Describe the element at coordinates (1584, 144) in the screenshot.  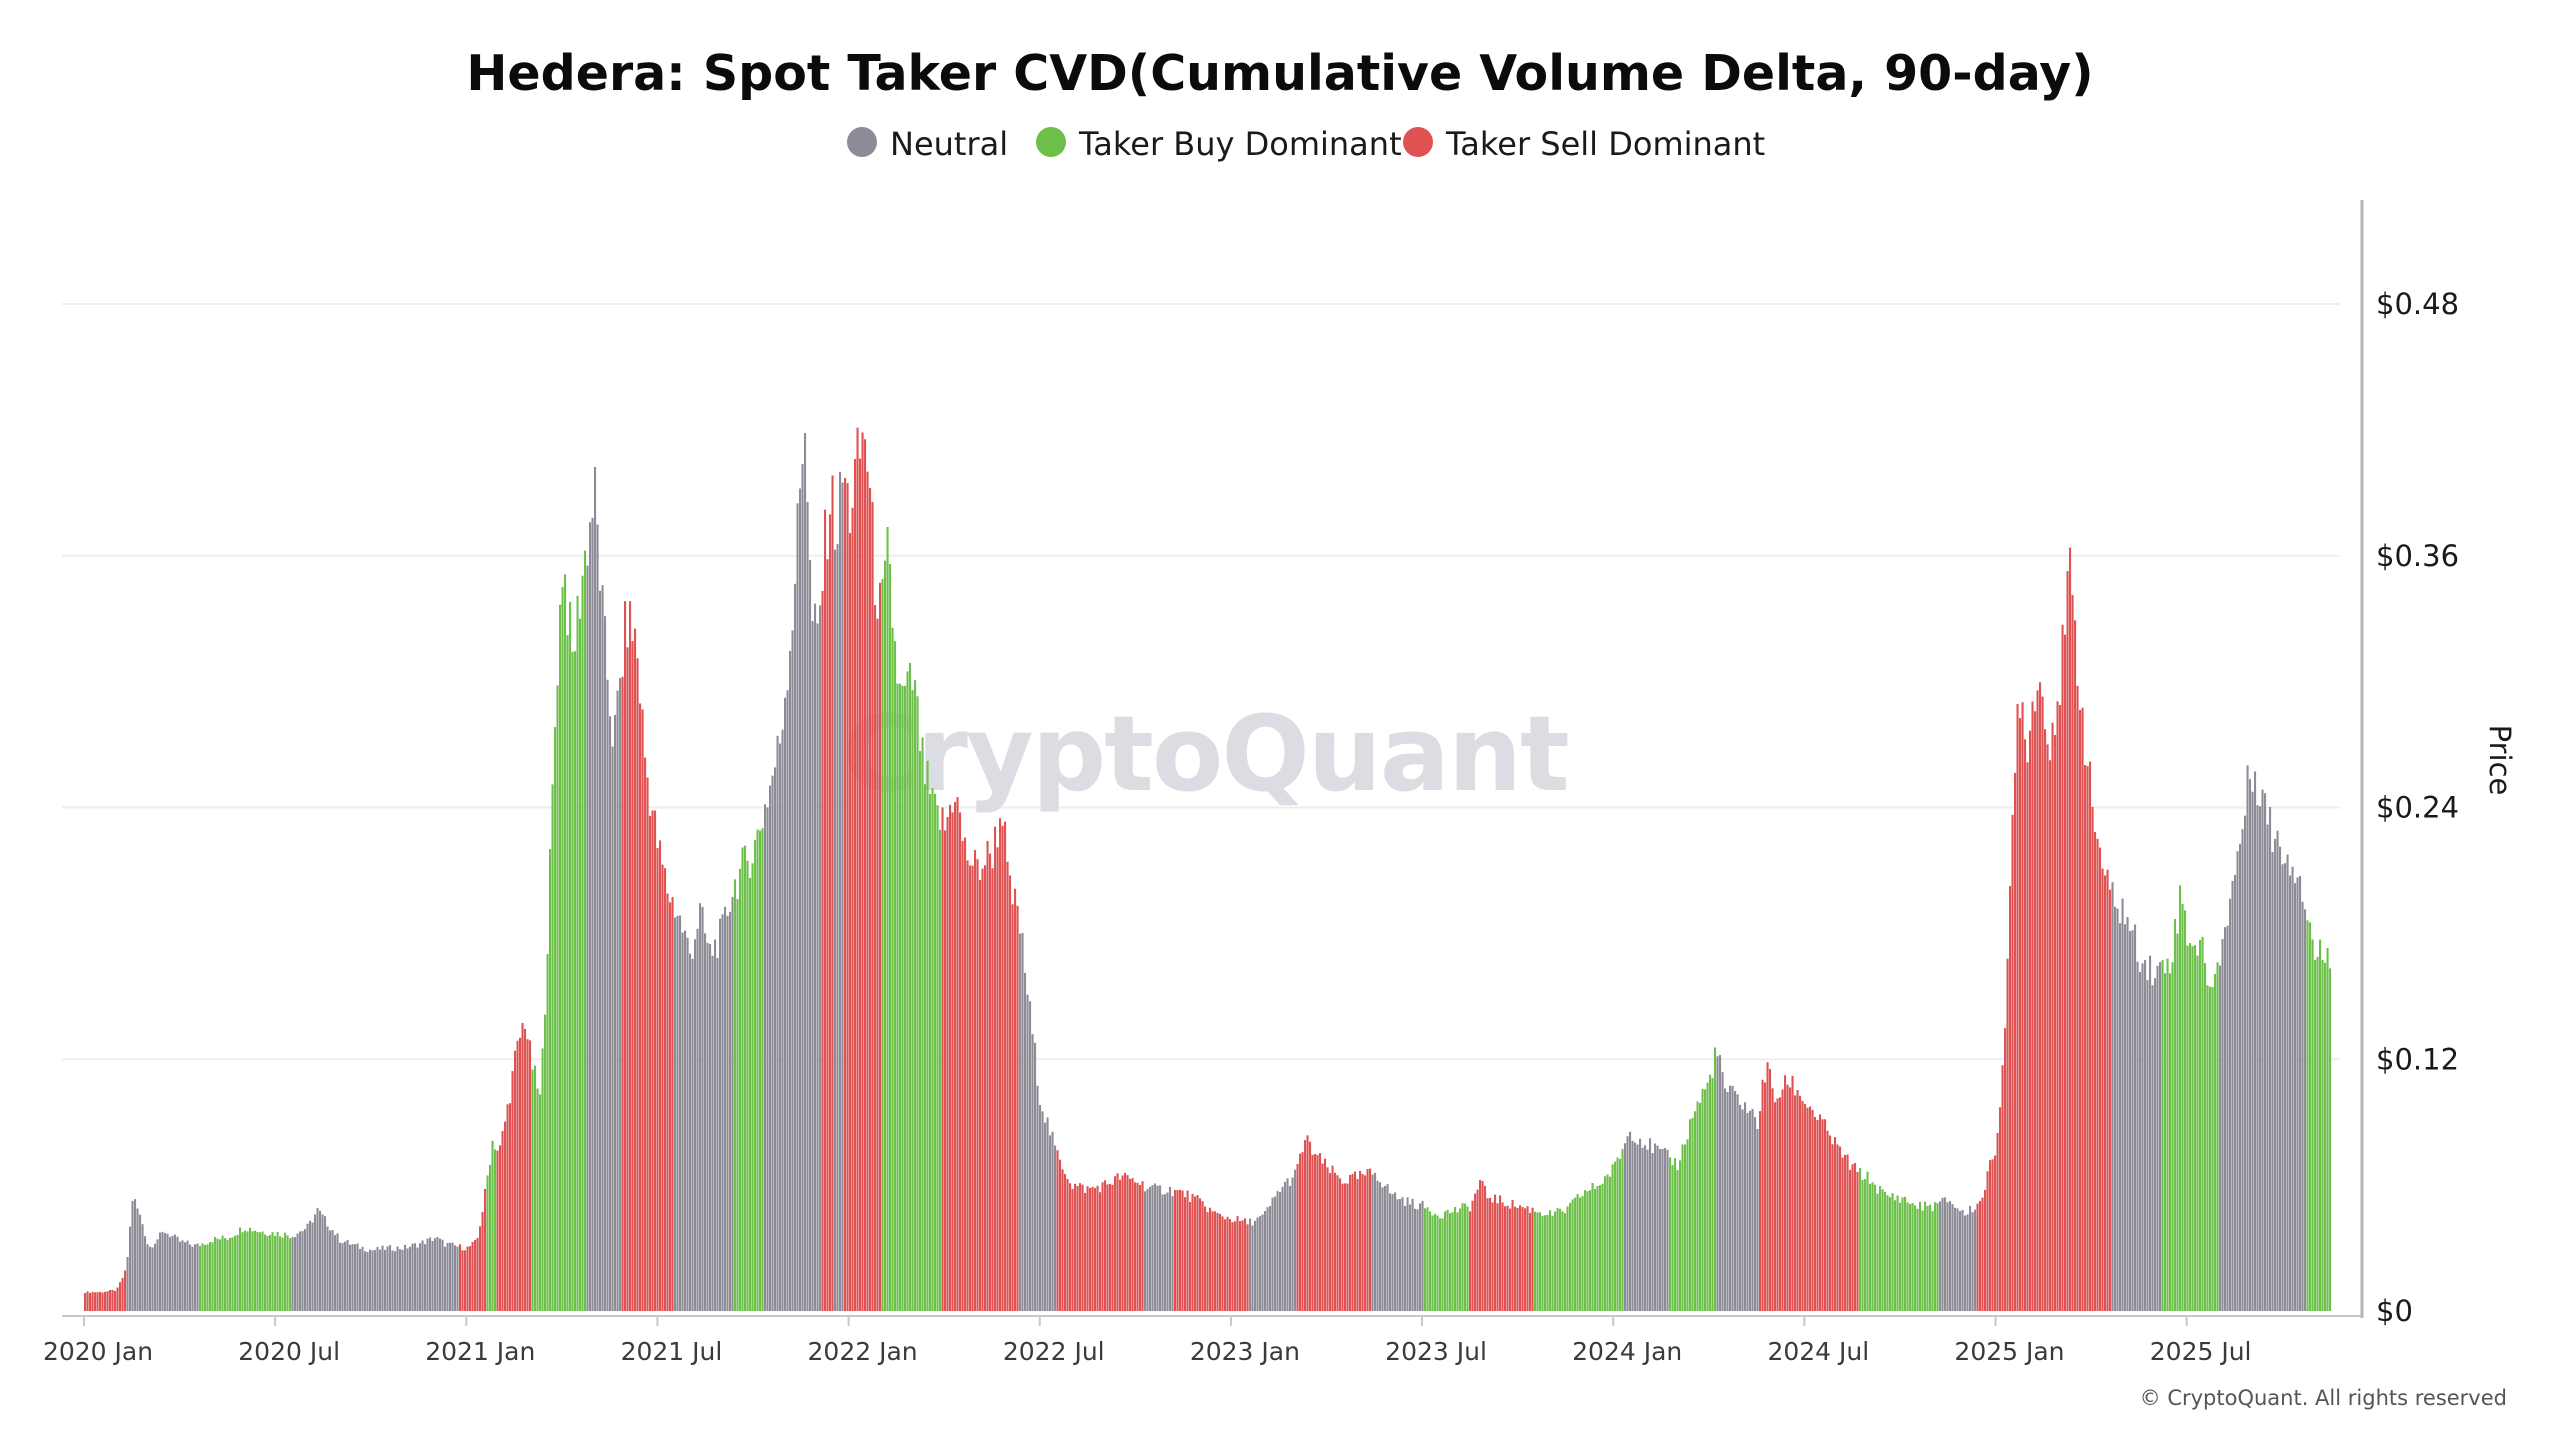
I see `legend-item-taker-sell: Taker Sell Dominant` at that location.